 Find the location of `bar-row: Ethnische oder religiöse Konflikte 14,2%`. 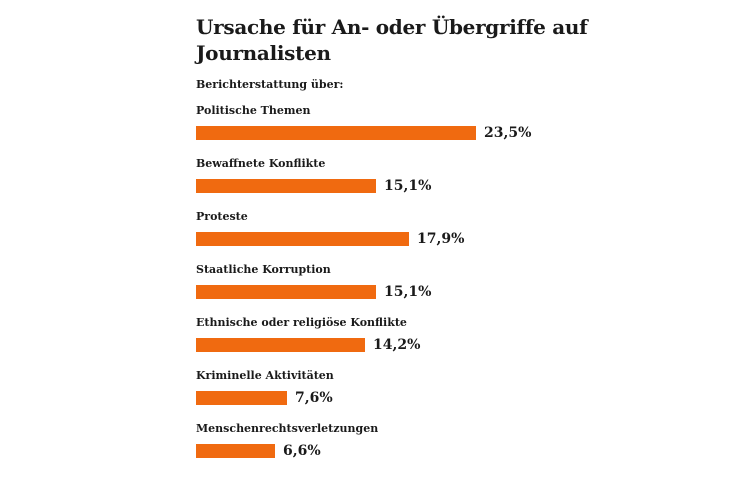

bar-row: Ethnische oder religiöse Konflikte 14,2% is located at coordinates (456, 342).